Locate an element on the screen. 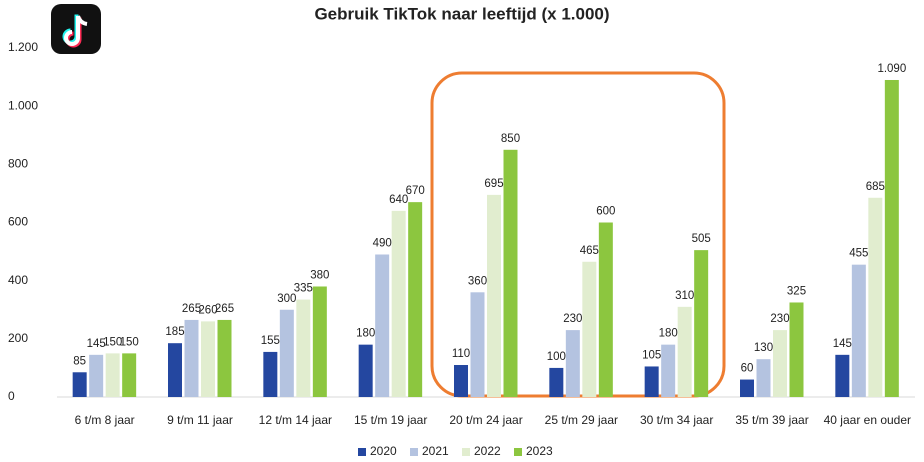 Image resolution: width=924 pixels, height=462 pixels. legend-label: 2021 is located at coordinates (435, 451).